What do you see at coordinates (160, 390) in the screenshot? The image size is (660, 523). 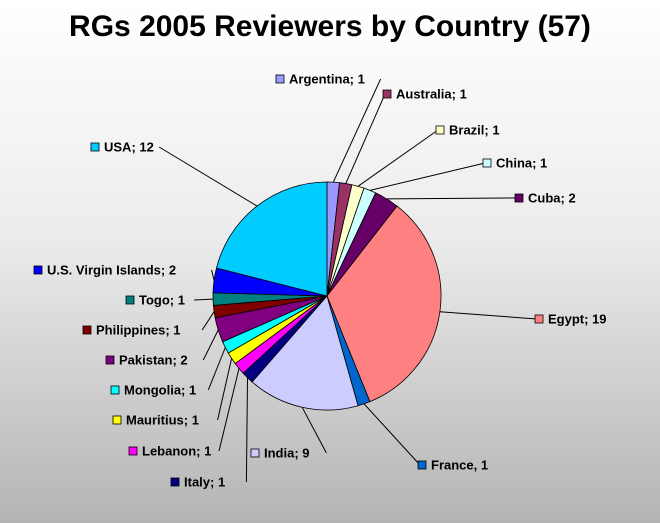 I see `slice-label-mongolia: Mongolia; 1` at bounding box center [160, 390].